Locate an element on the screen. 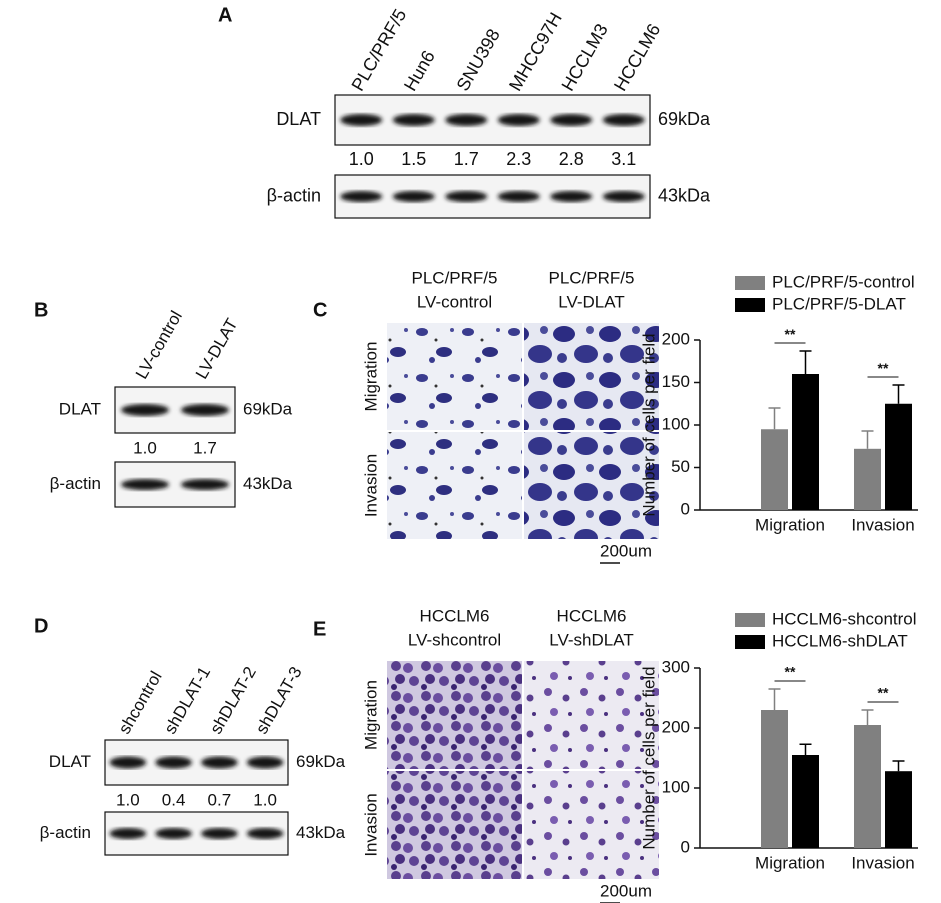 This screenshot has height=903, width=941. panel-letter: E is located at coordinates (319, 629).